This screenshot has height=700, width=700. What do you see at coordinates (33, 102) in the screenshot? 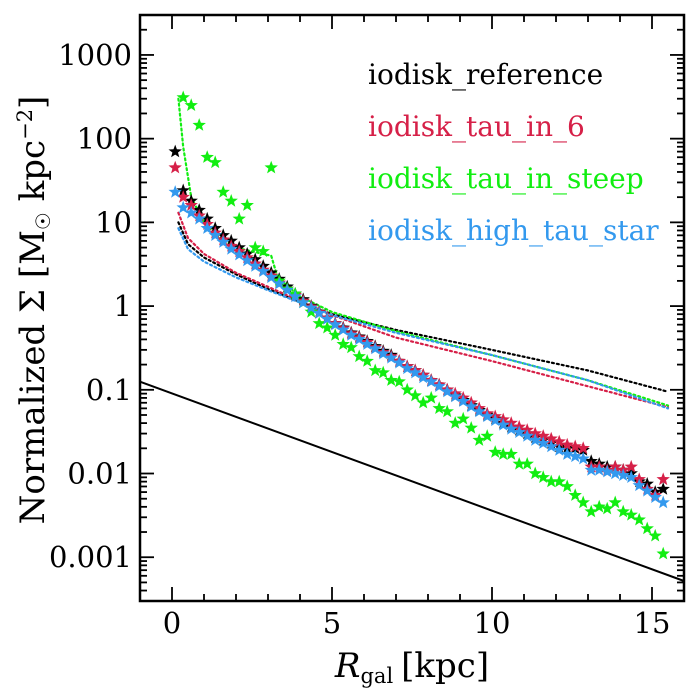
I see `y-axis-title-close: ]` at bounding box center [33, 102].